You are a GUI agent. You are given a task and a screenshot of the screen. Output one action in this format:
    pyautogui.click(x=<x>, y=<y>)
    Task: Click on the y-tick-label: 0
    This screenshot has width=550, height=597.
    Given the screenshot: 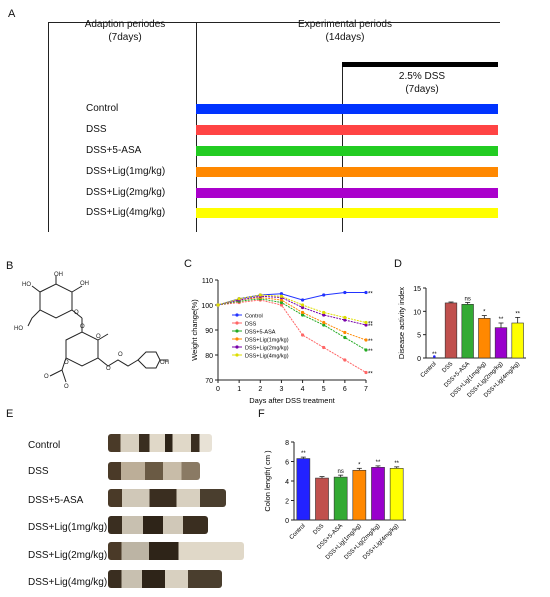 What is the action you would take?
    pyautogui.click(x=419, y=359)
    